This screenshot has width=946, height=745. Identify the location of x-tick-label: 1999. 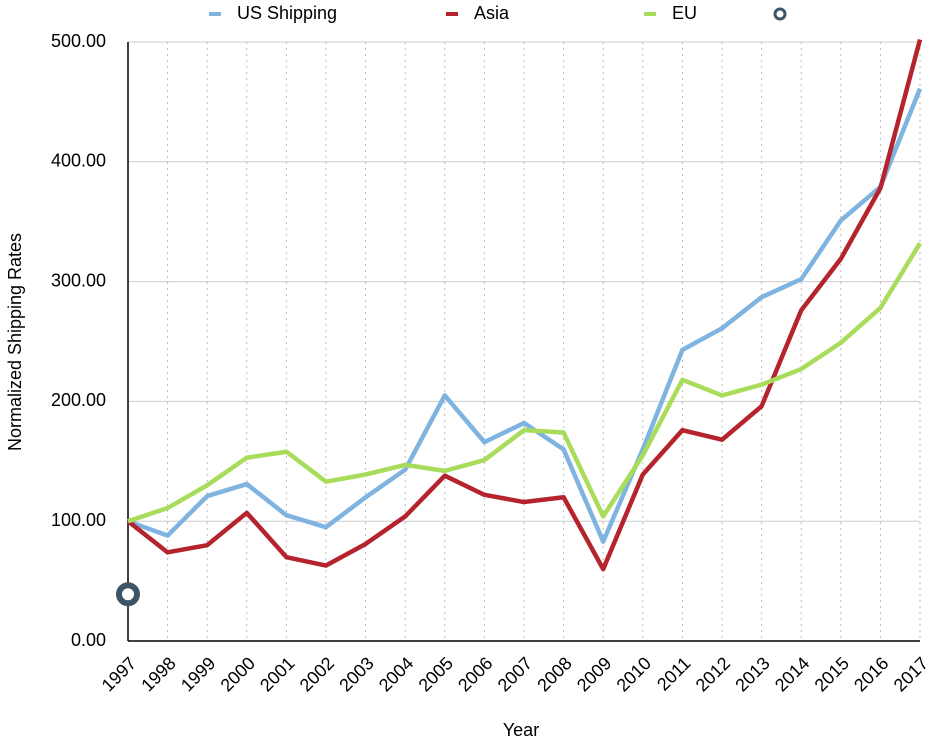
(198, 674).